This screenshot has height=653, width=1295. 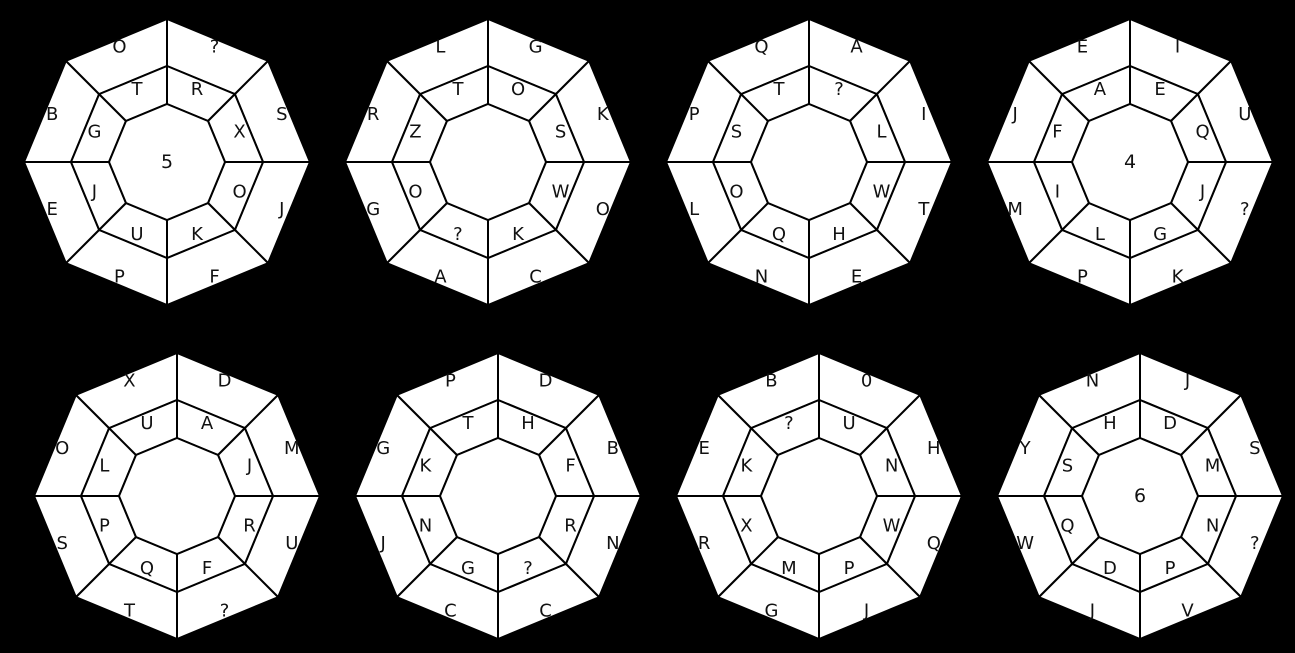 I want to click on center-number: 5, so click(x=167, y=162).